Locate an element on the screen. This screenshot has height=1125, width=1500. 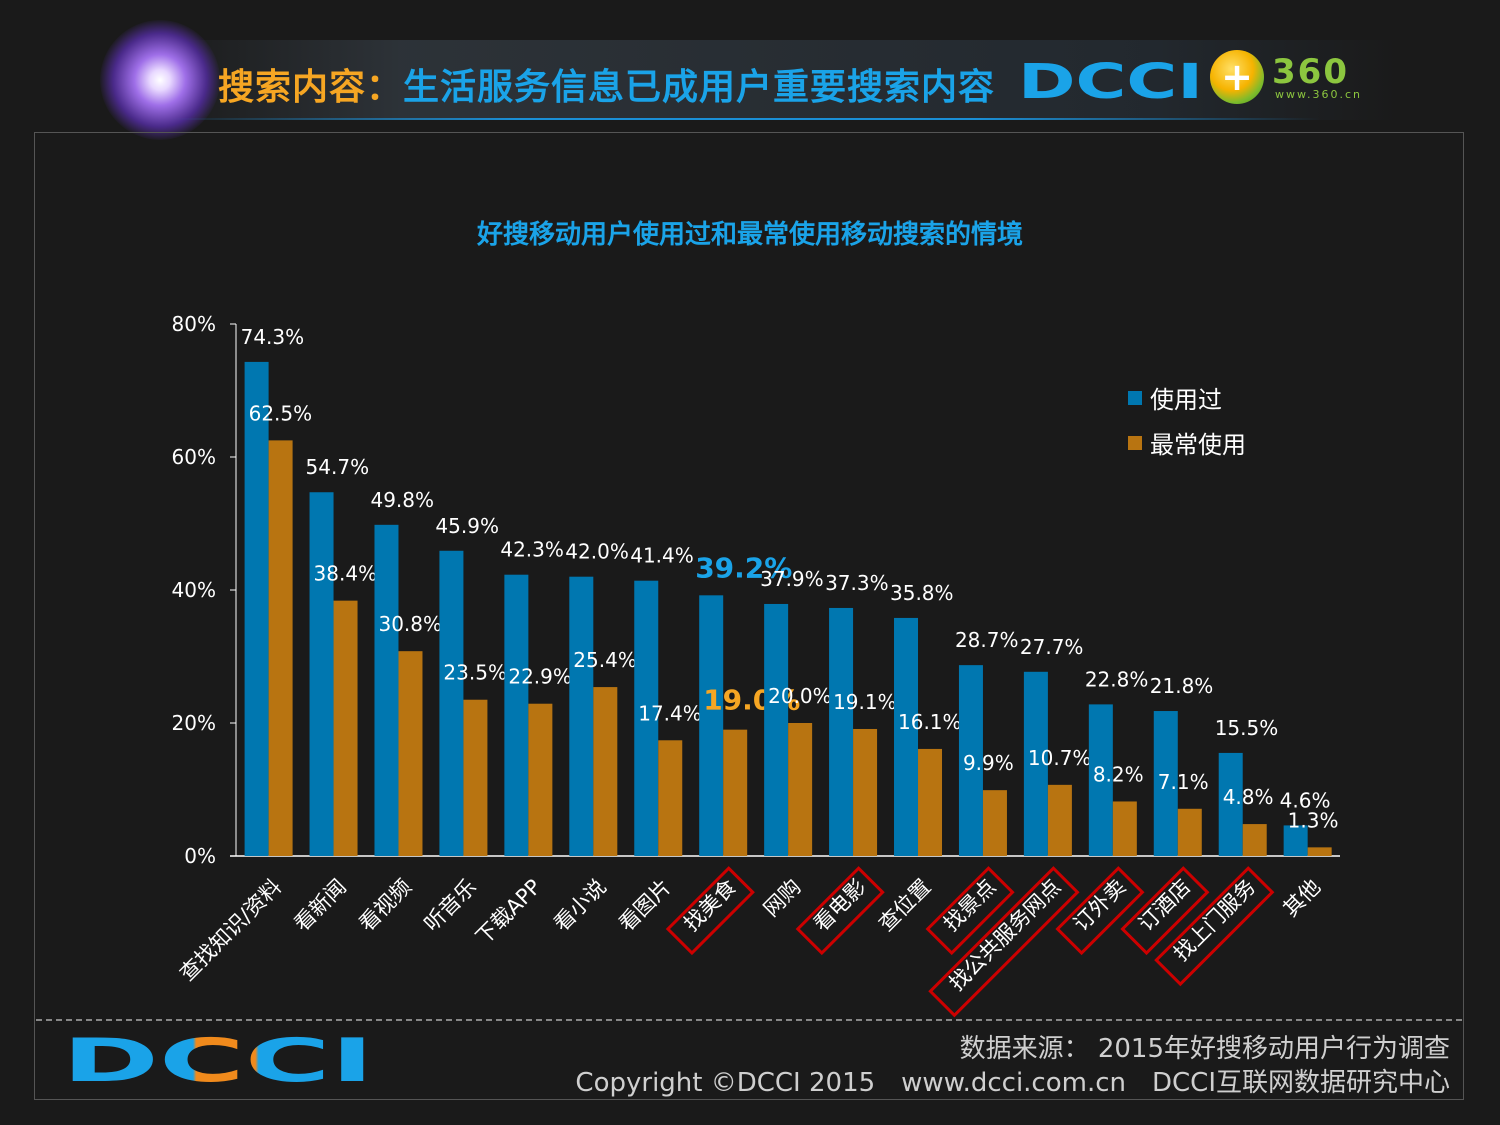
footer-divider is located at coordinates (749, 1020).